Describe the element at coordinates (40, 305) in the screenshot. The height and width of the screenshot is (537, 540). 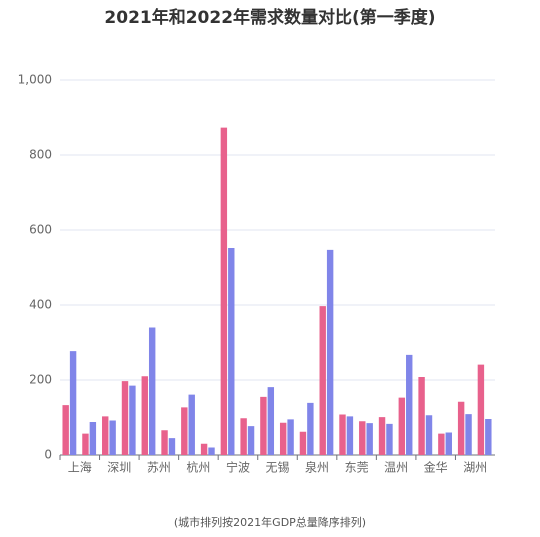
I see `y-tick-label: 400` at that location.